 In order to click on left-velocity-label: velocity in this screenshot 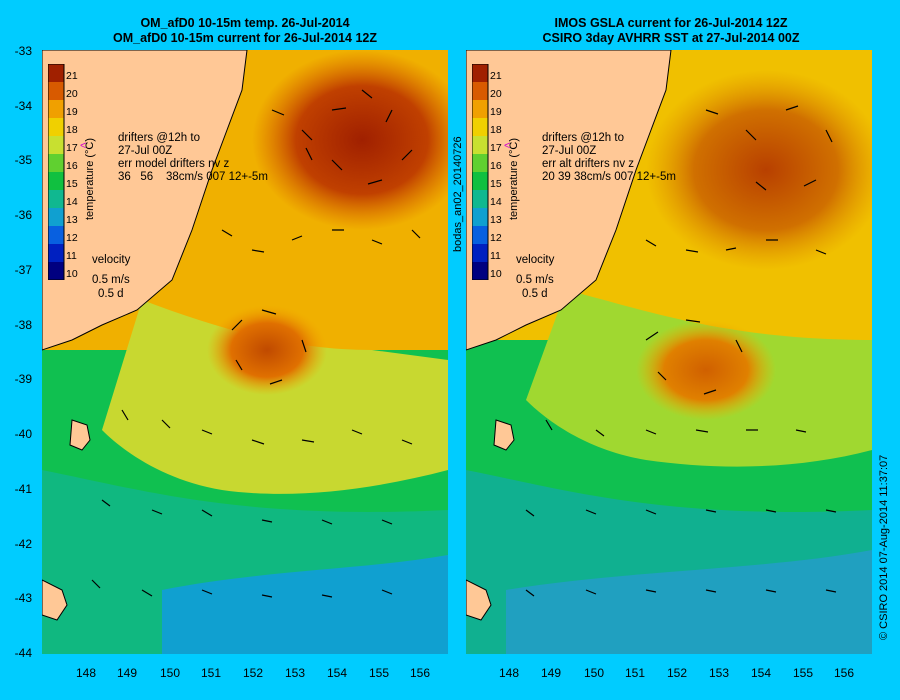, I will do `click(111, 260)`.